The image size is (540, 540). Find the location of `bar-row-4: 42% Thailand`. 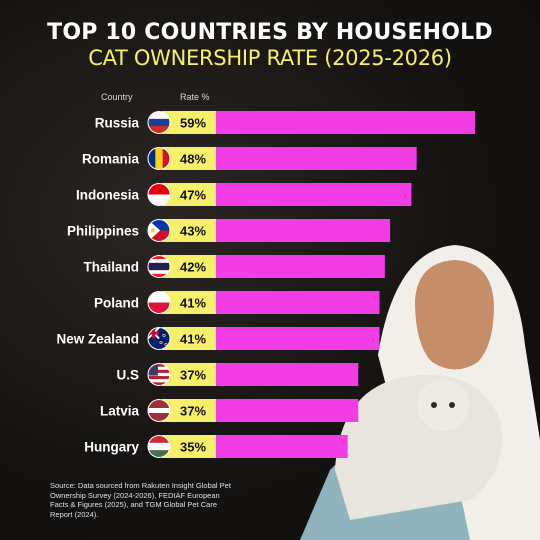

bar-row-4: 42% Thailand is located at coordinates (234, 266).